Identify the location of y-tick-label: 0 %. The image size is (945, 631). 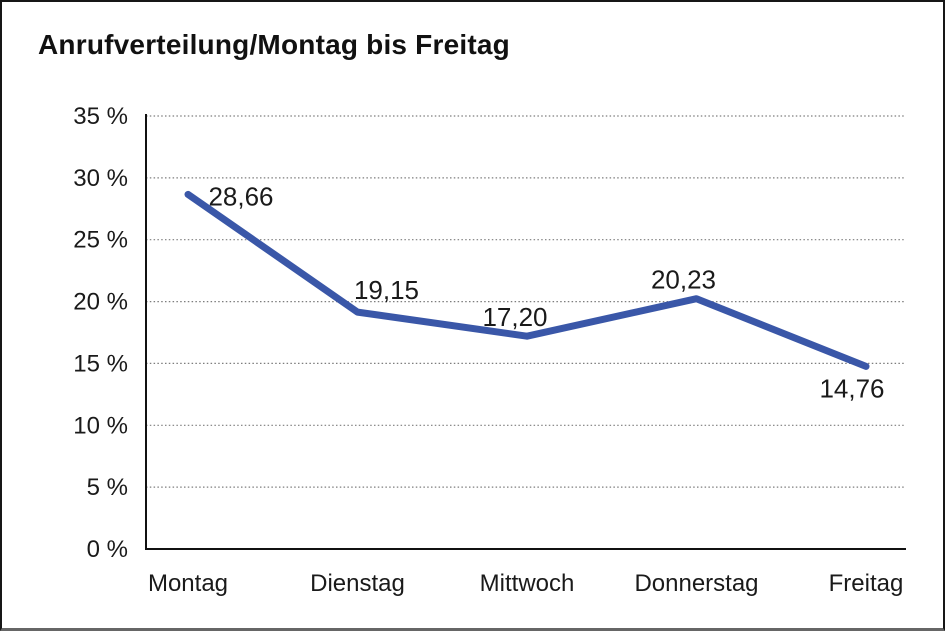
(107, 549).